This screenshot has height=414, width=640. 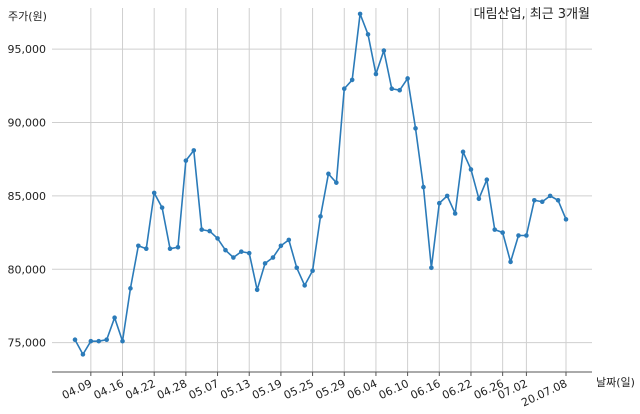 I want to click on x-tick-label: 05.13, so click(x=235, y=389).